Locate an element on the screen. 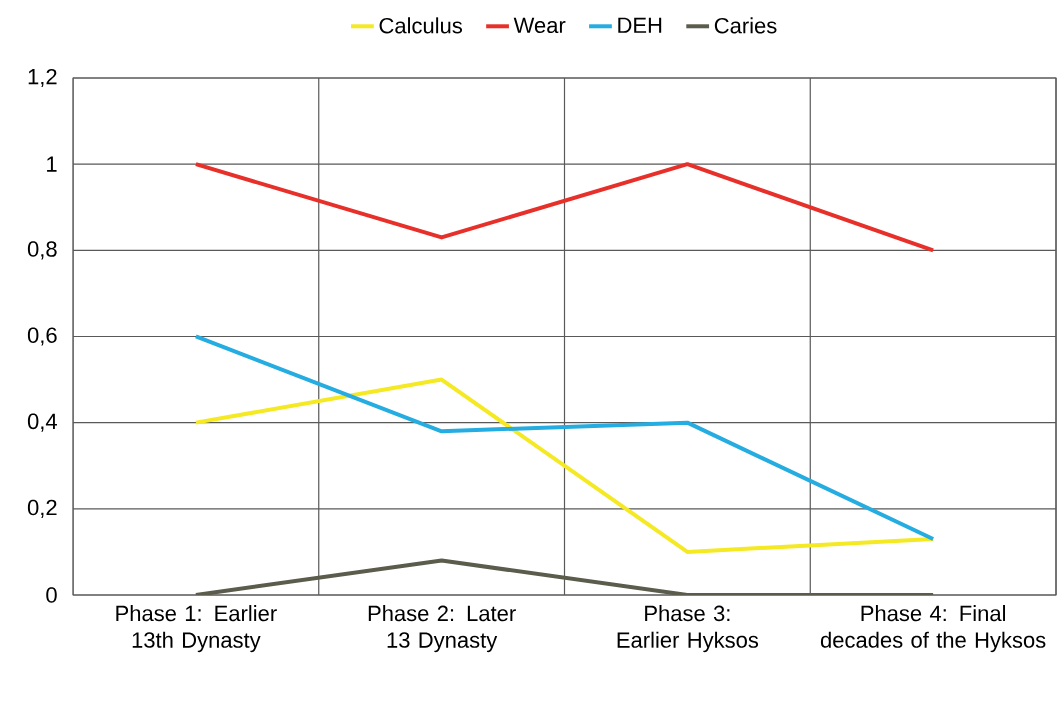 The image size is (1057, 716). y-tick-label: 1 is located at coordinates (52, 164).